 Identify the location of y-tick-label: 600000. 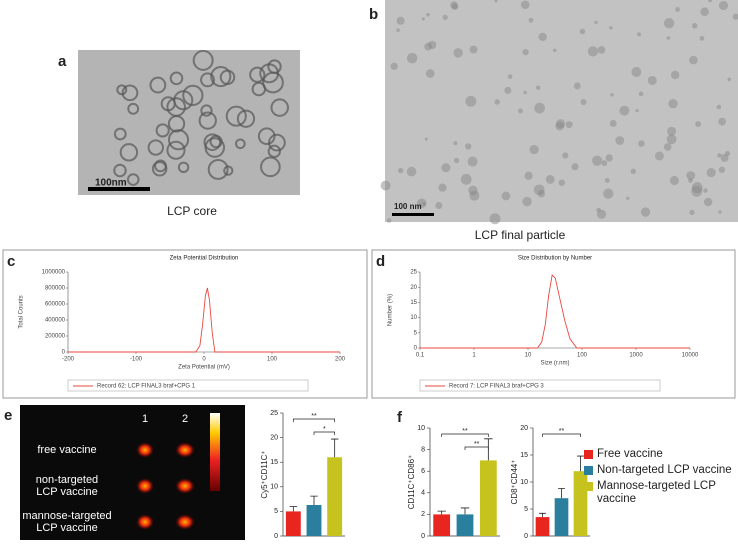
(55, 305).